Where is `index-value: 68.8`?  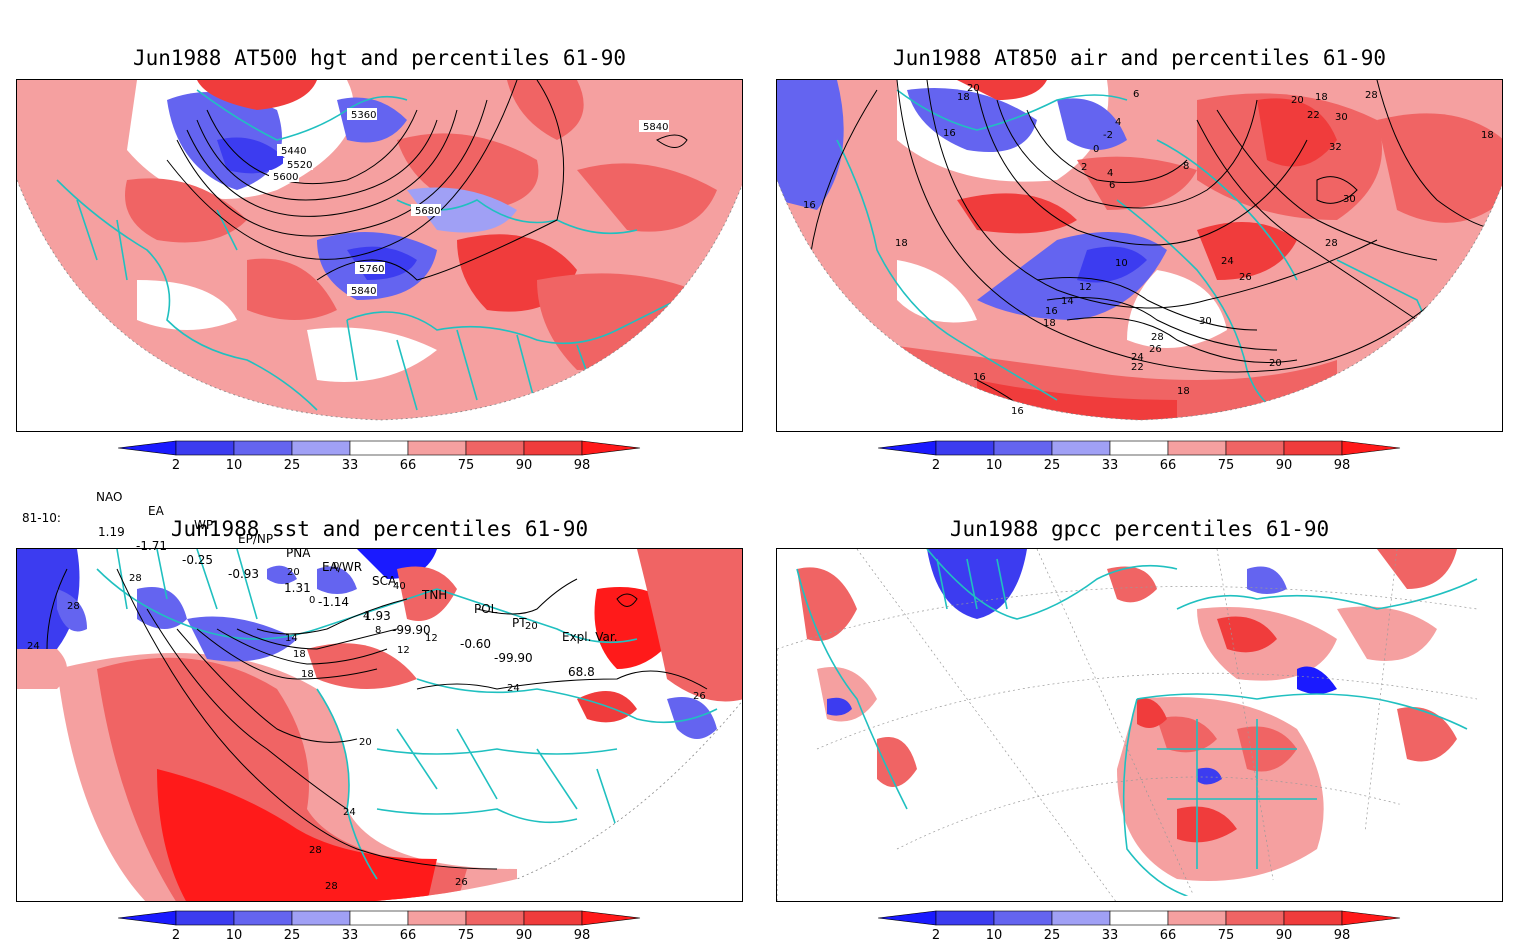 index-value: 68.8 is located at coordinates (581, 672).